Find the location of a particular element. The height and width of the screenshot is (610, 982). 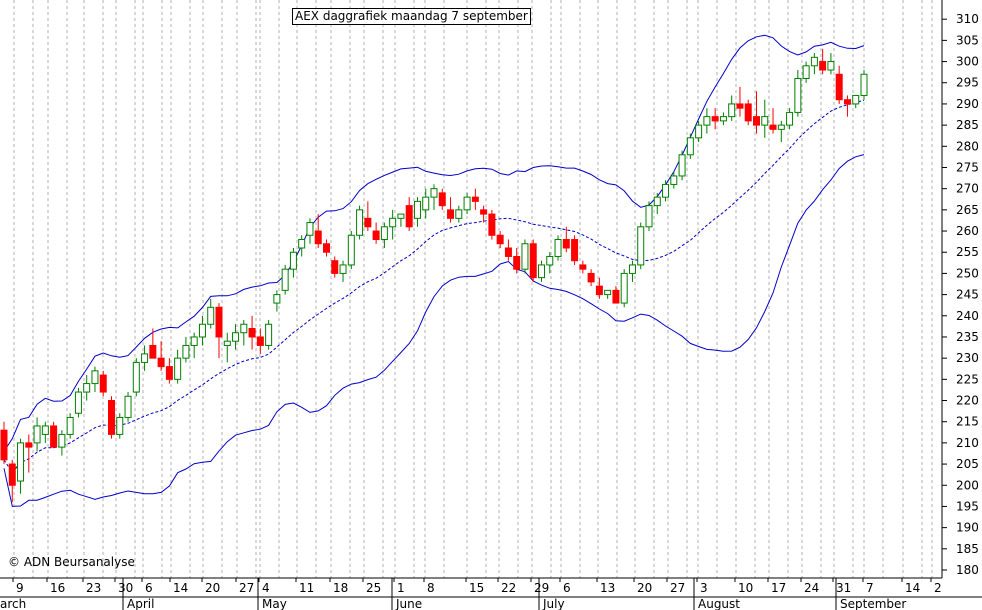

y-tick-label: 280 is located at coordinates (967, 146).